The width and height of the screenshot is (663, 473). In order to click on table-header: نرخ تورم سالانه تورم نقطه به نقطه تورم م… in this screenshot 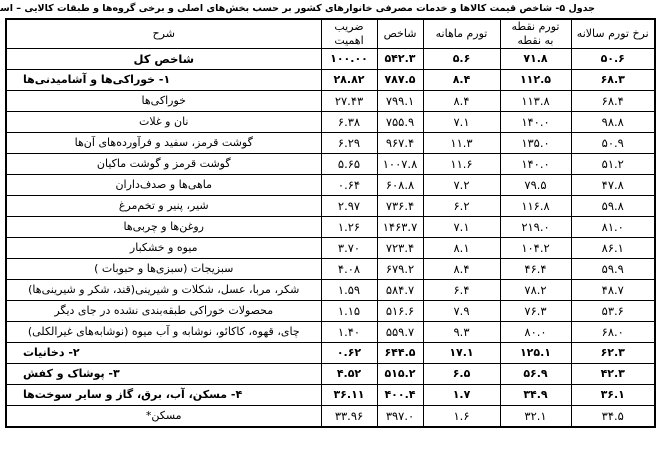, I will do `click(330, 33)`.